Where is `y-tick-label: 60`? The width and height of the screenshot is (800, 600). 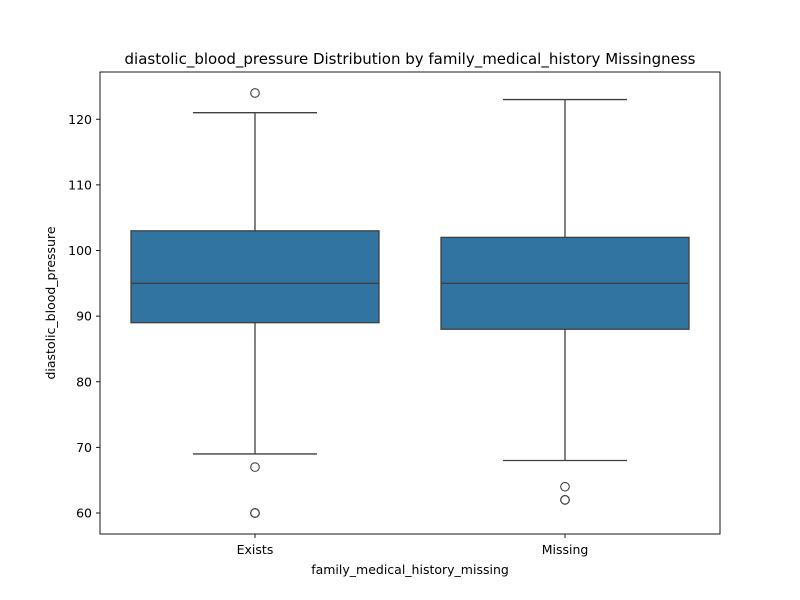
y-tick-label: 60 is located at coordinates (84, 513).